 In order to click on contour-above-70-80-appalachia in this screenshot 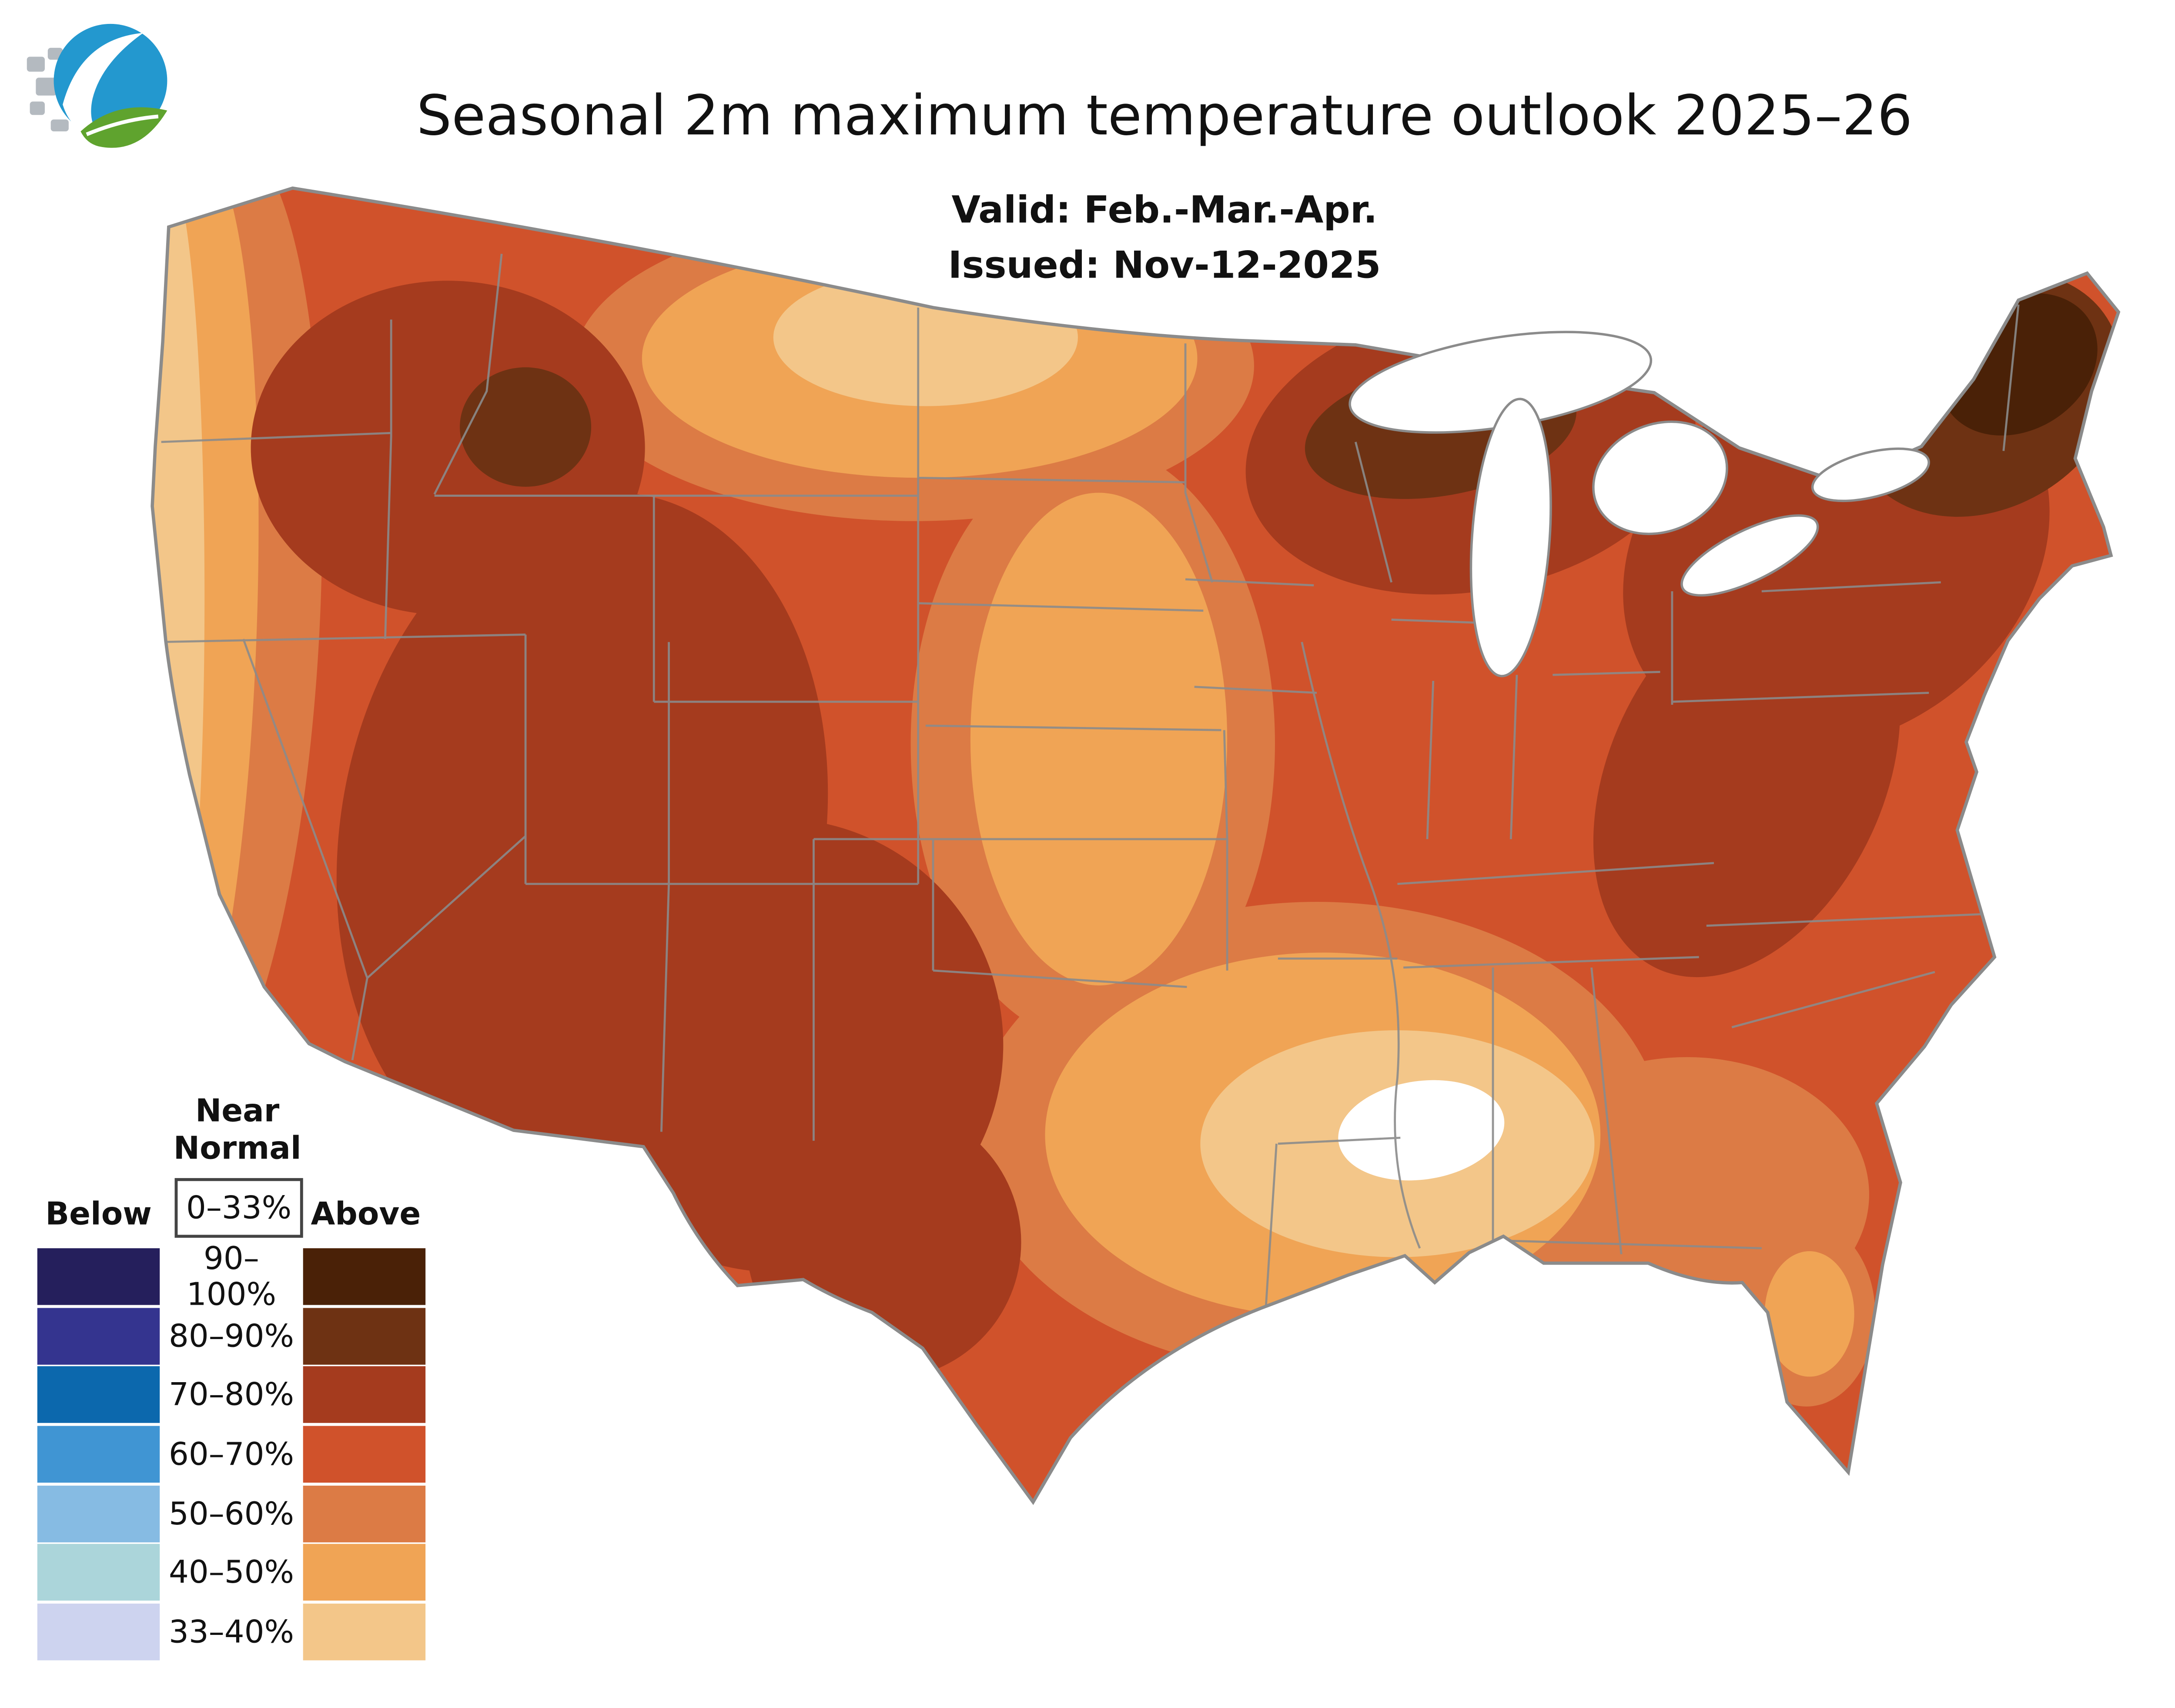, I will do `click(1747, 777)`.